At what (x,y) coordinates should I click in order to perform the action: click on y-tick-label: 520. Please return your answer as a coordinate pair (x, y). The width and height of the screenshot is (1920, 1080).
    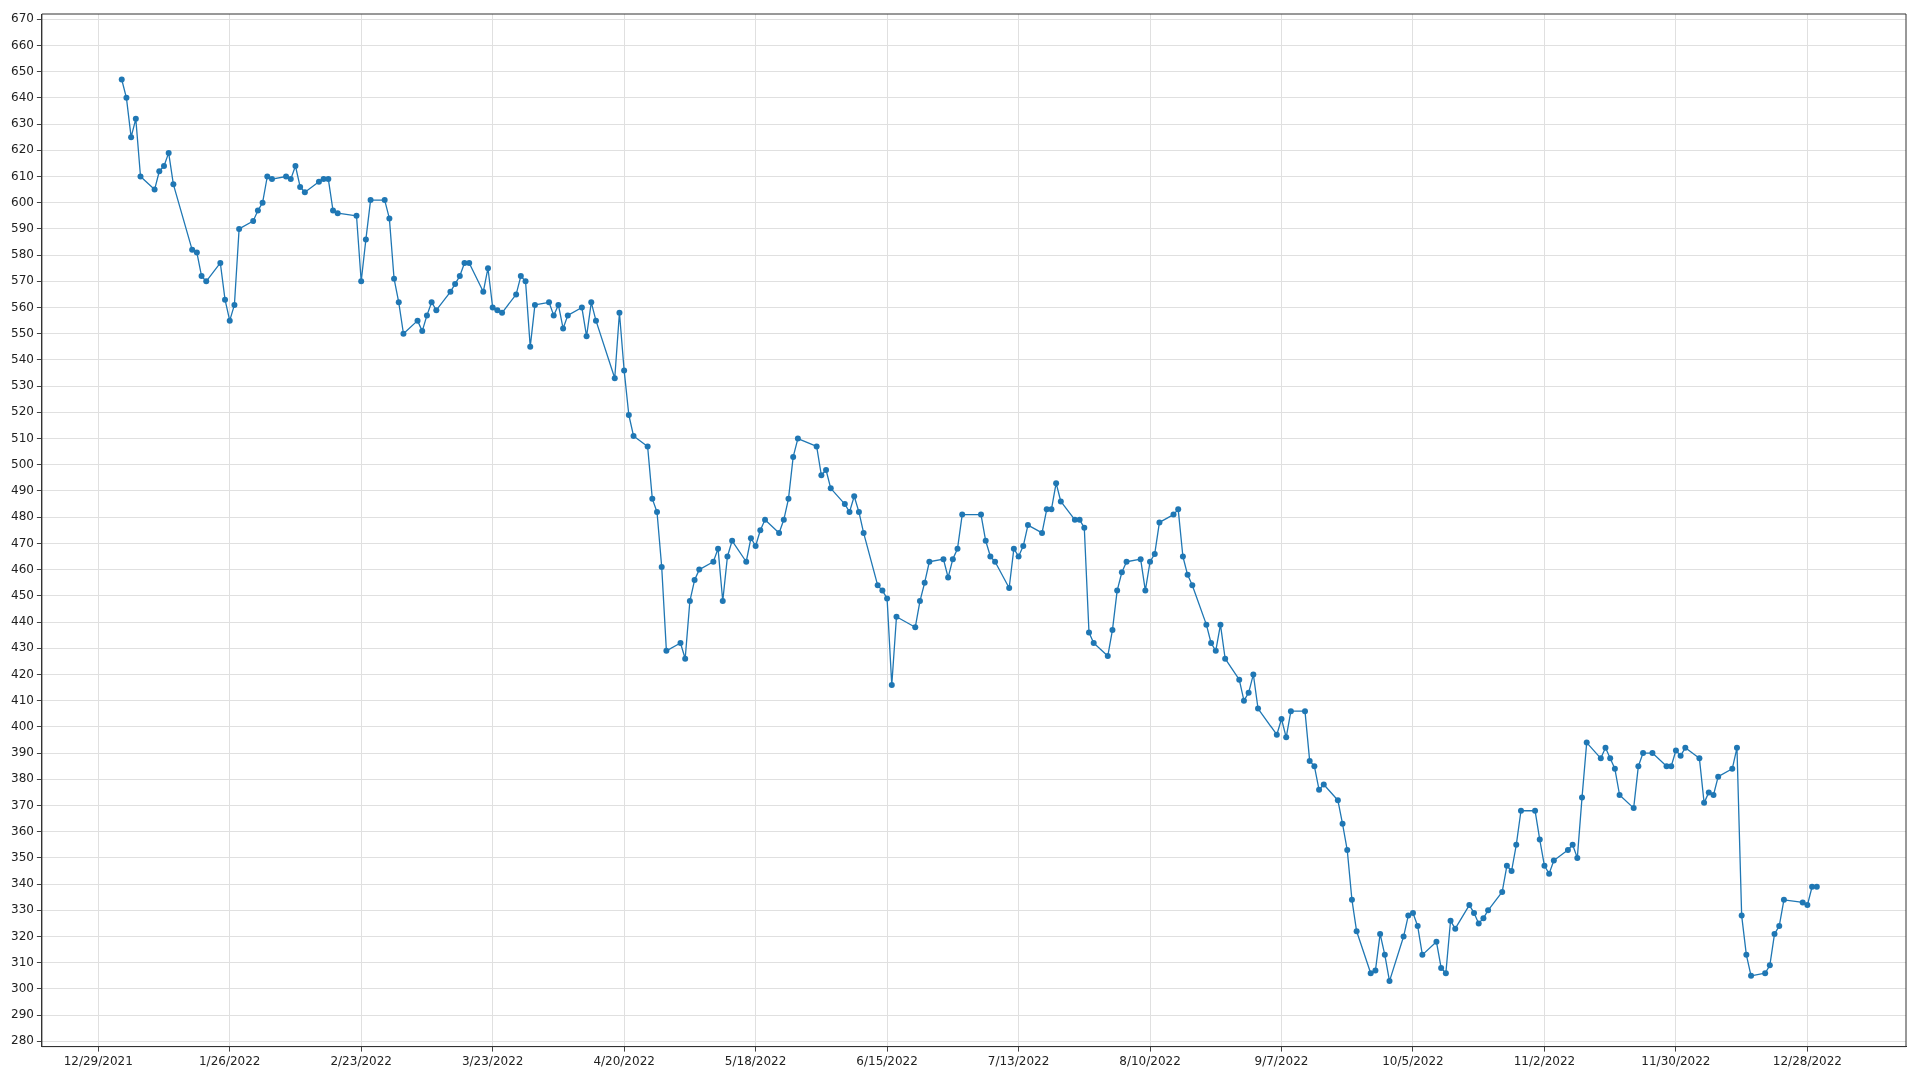
    Looking at the image, I should click on (22, 411).